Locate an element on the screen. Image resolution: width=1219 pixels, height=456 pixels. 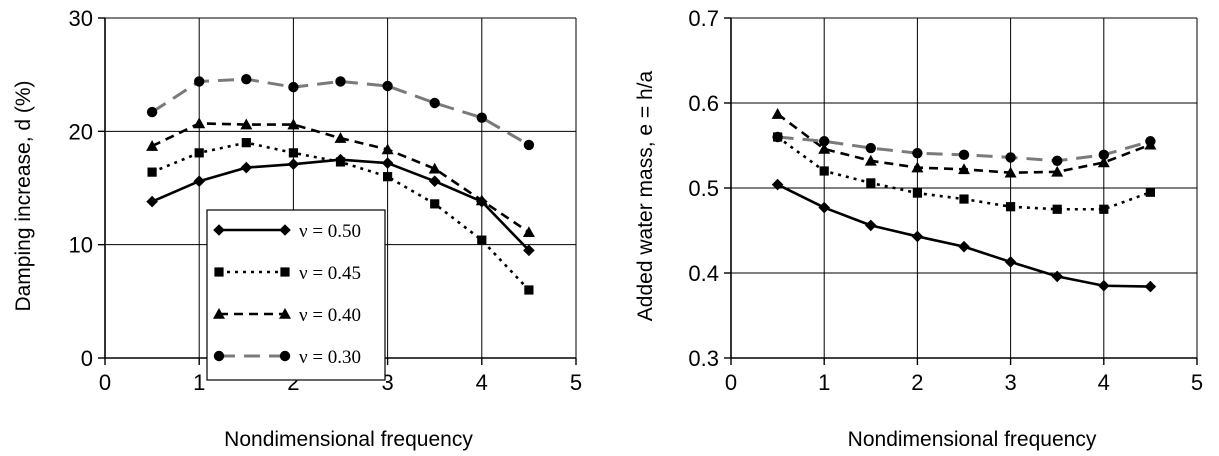
y-tick-label: 0 is located at coordinates (87, 358).